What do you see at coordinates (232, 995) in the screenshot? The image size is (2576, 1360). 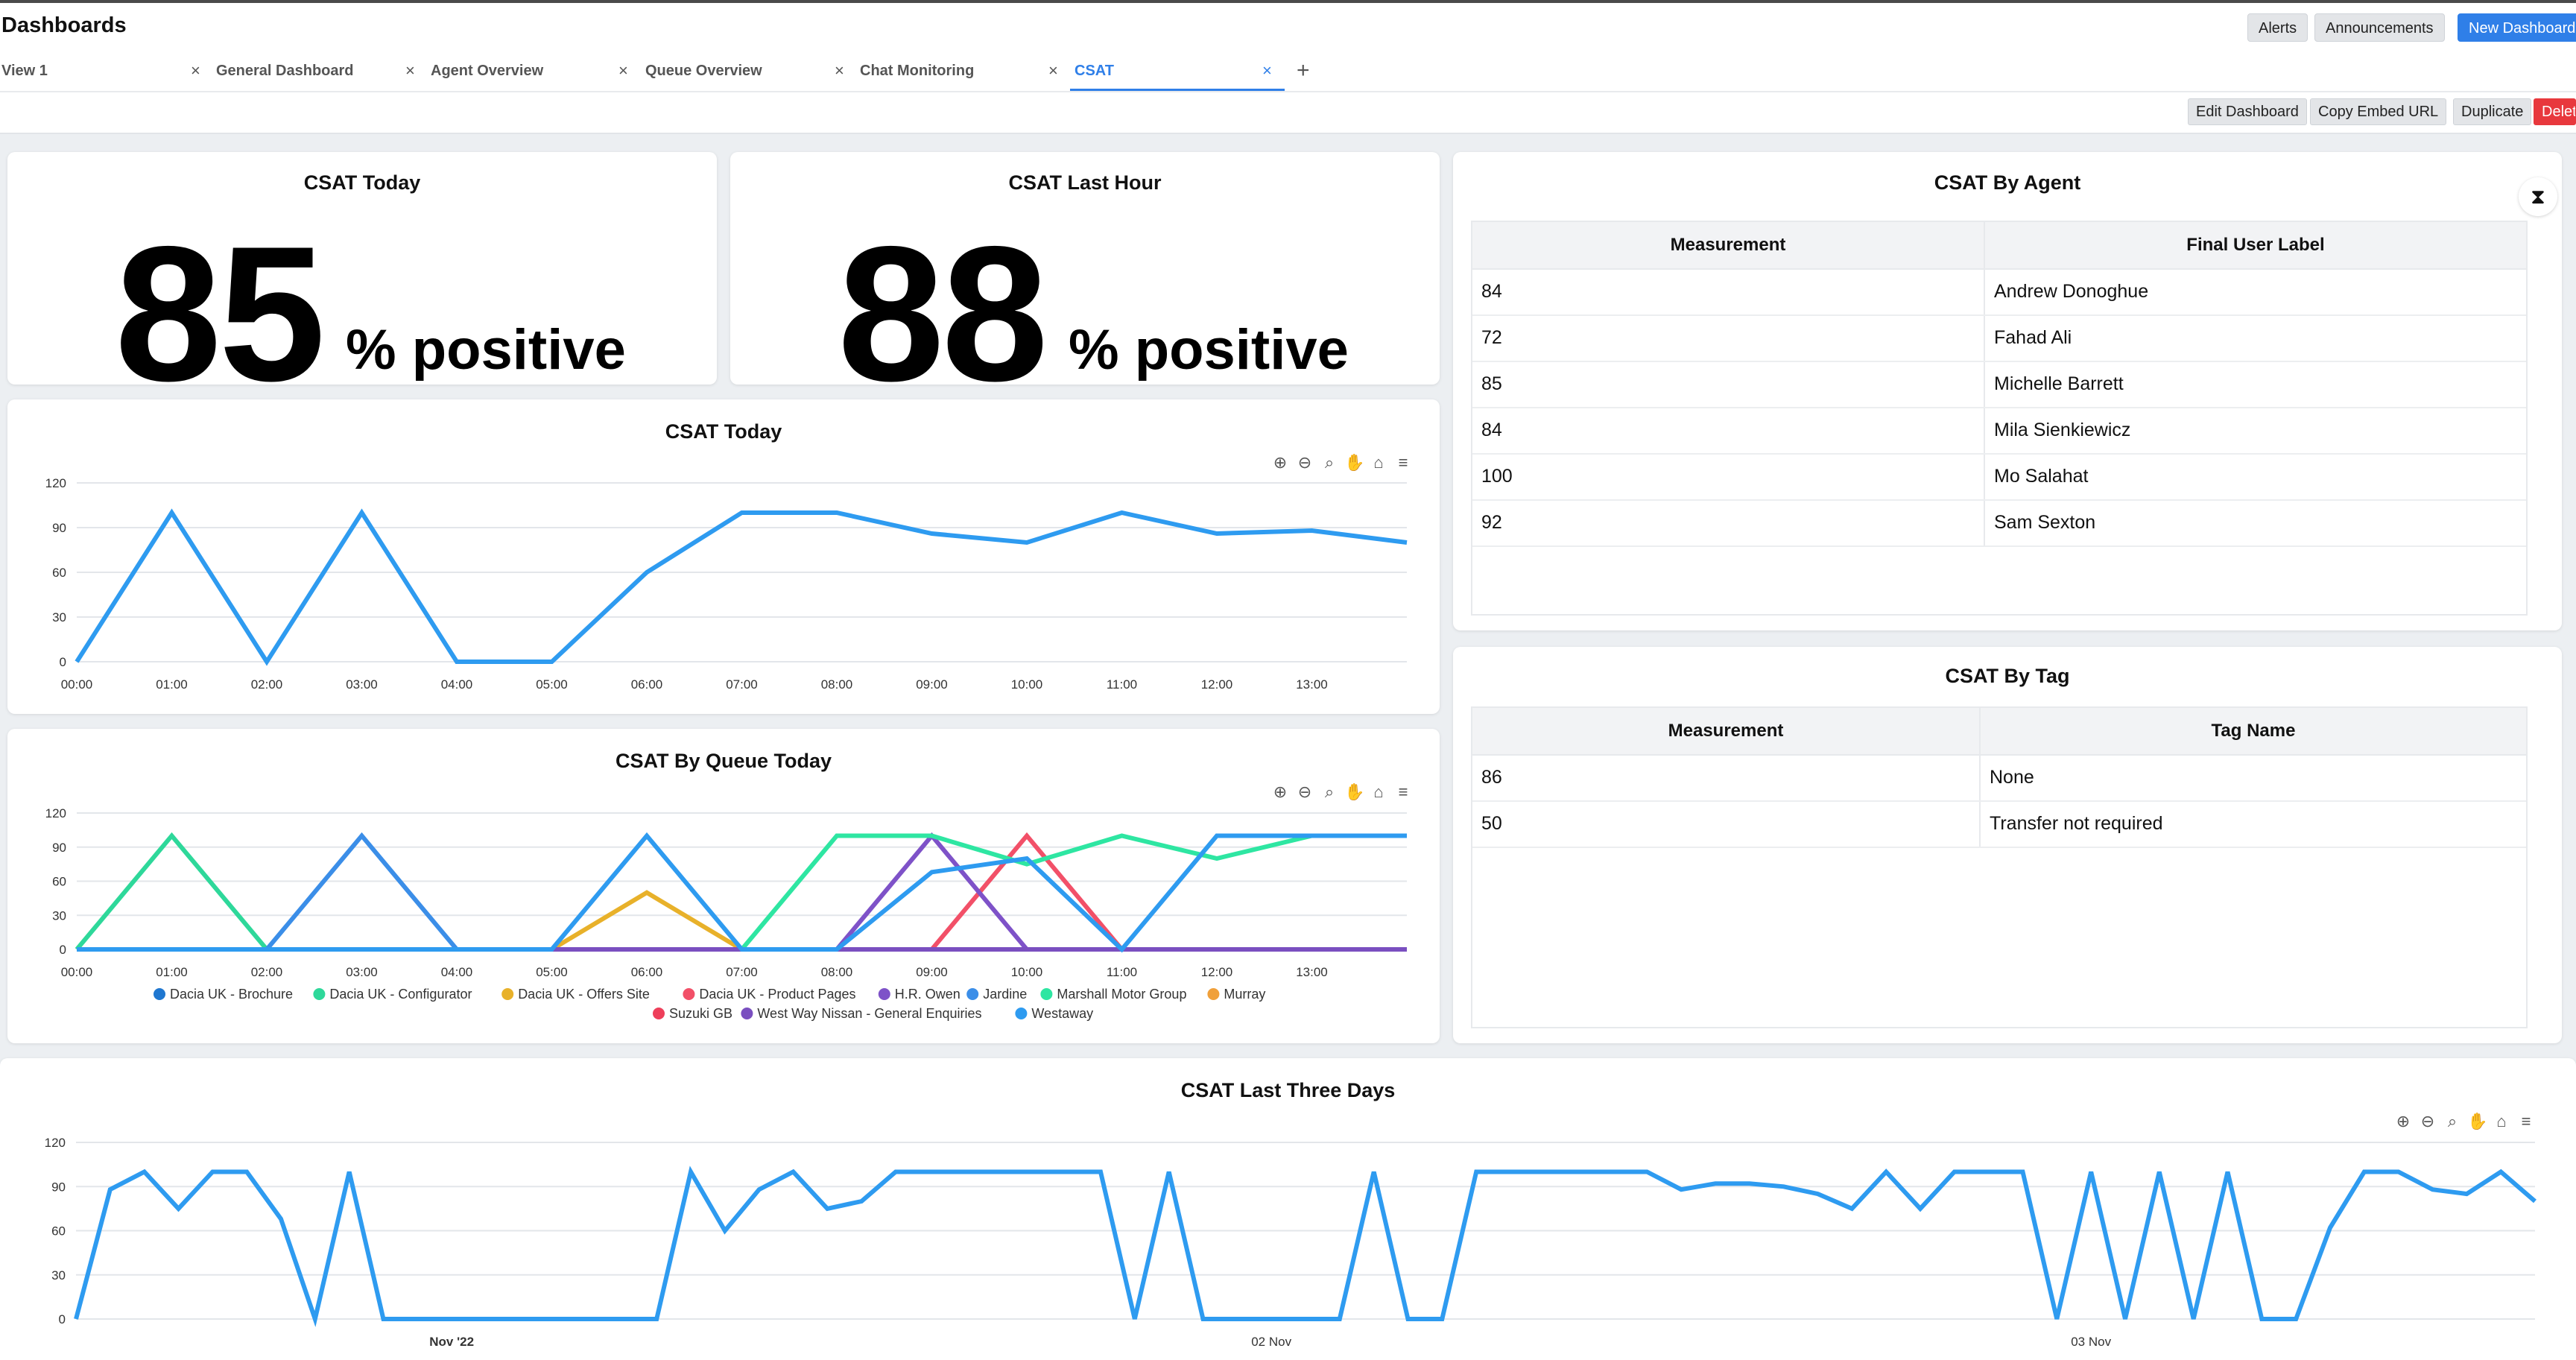 I see `legend-item: Dacia UK - Brochure` at bounding box center [232, 995].